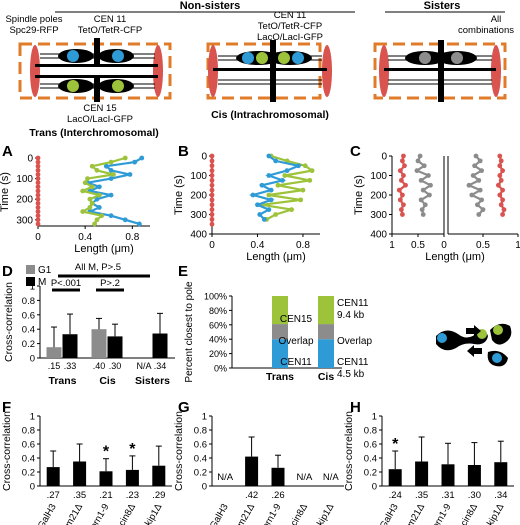 The width and height of the screenshot is (520, 525). Describe the element at coordinates (33, 30) in the screenshot. I see `label-spc29: Spc29-RFP` at that location.